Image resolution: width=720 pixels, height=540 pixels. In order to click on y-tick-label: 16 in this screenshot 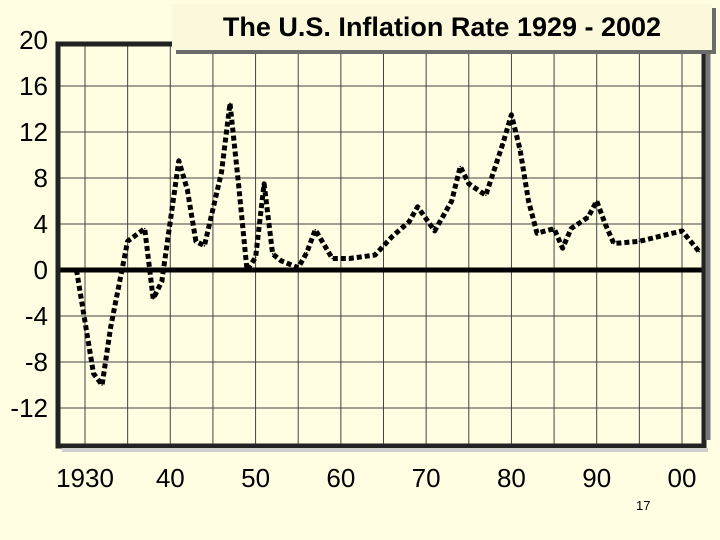, I will do `click(33, 86)`.